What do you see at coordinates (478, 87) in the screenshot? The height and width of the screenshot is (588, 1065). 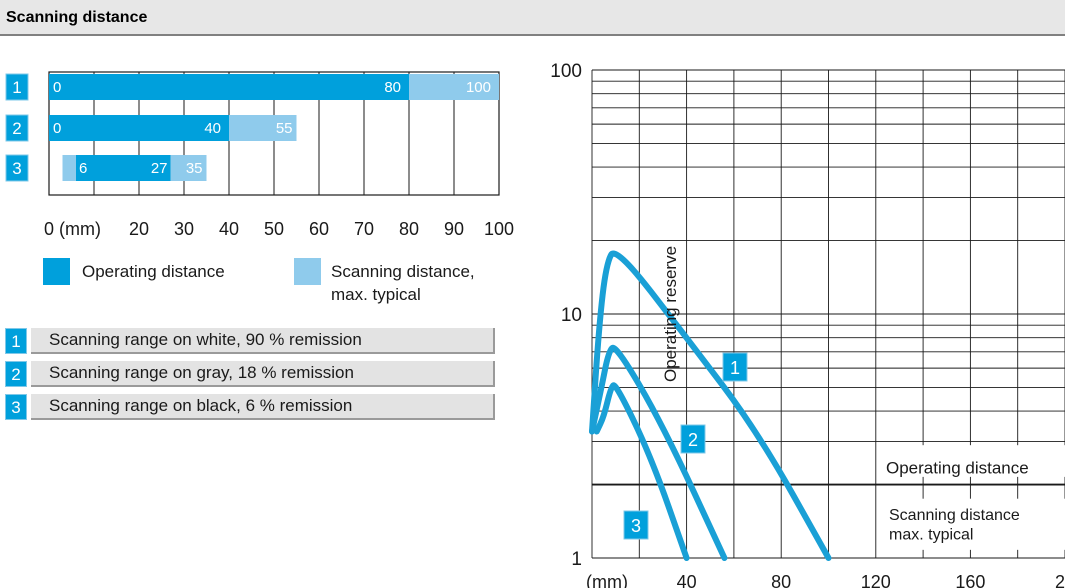 I see `bar-value-label: 100` at bounding box center [478, 87].